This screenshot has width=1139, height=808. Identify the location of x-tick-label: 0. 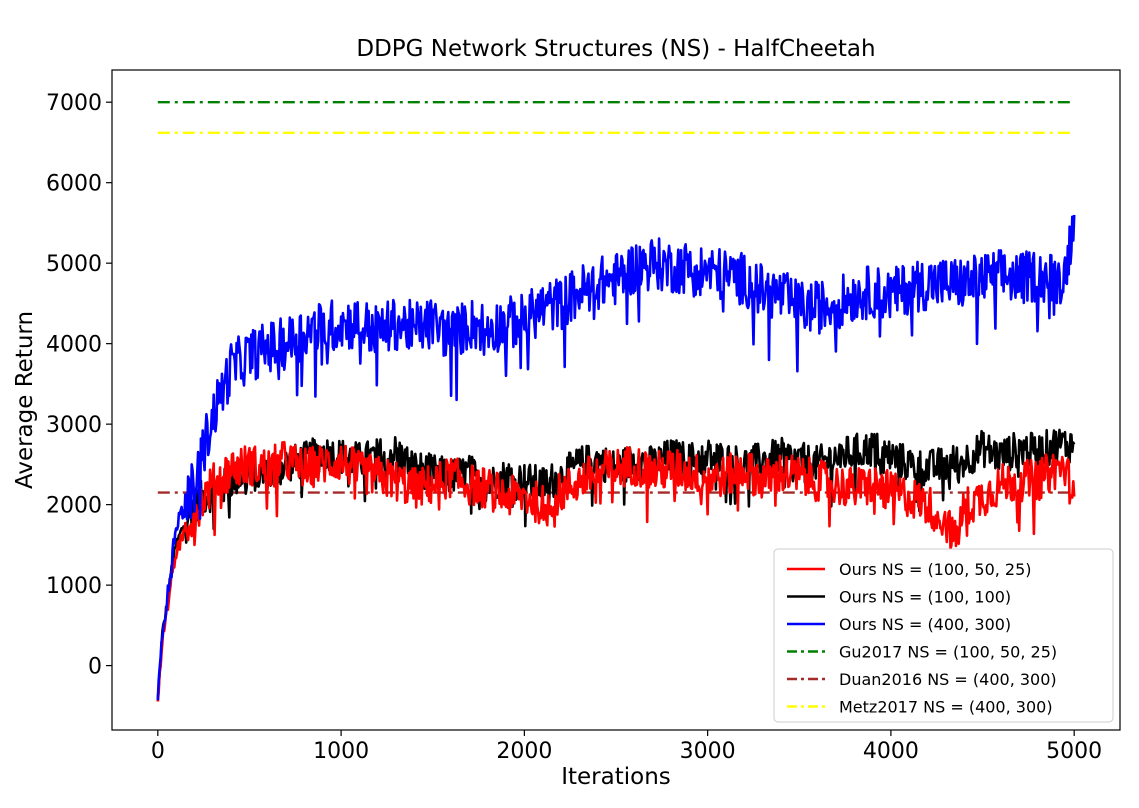
(158, 751).